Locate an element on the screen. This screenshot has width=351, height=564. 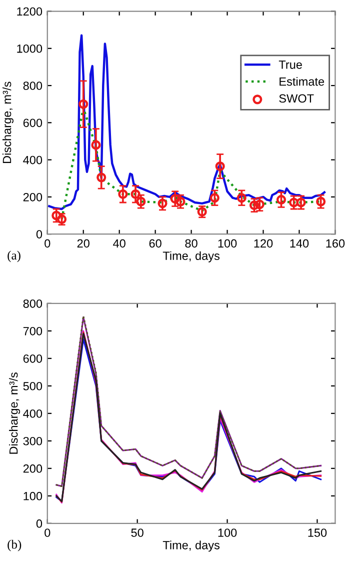
y-tick-label: 300 is located at coordinates (32, 441).